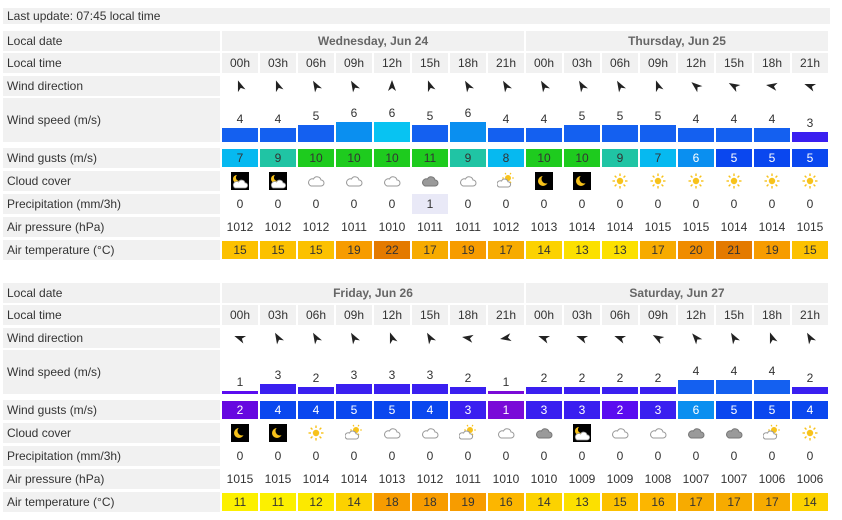 The image size is (842, 520). I want to click on row-label: Precipitation (mm/3h), so click(111, 204).